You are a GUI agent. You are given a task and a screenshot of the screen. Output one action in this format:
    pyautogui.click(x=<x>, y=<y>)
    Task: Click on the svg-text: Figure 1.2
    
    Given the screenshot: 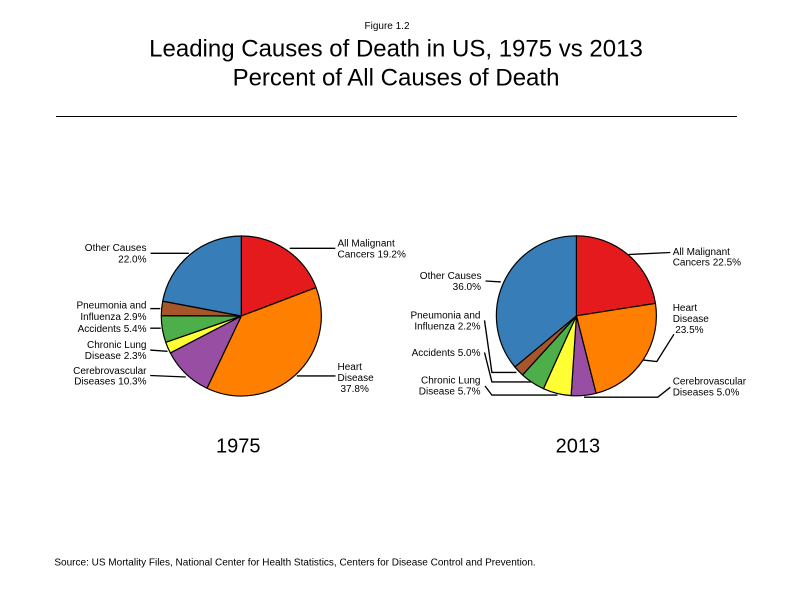 What is the action you would take?
    pyautogui.click(x=386, y=26)
    